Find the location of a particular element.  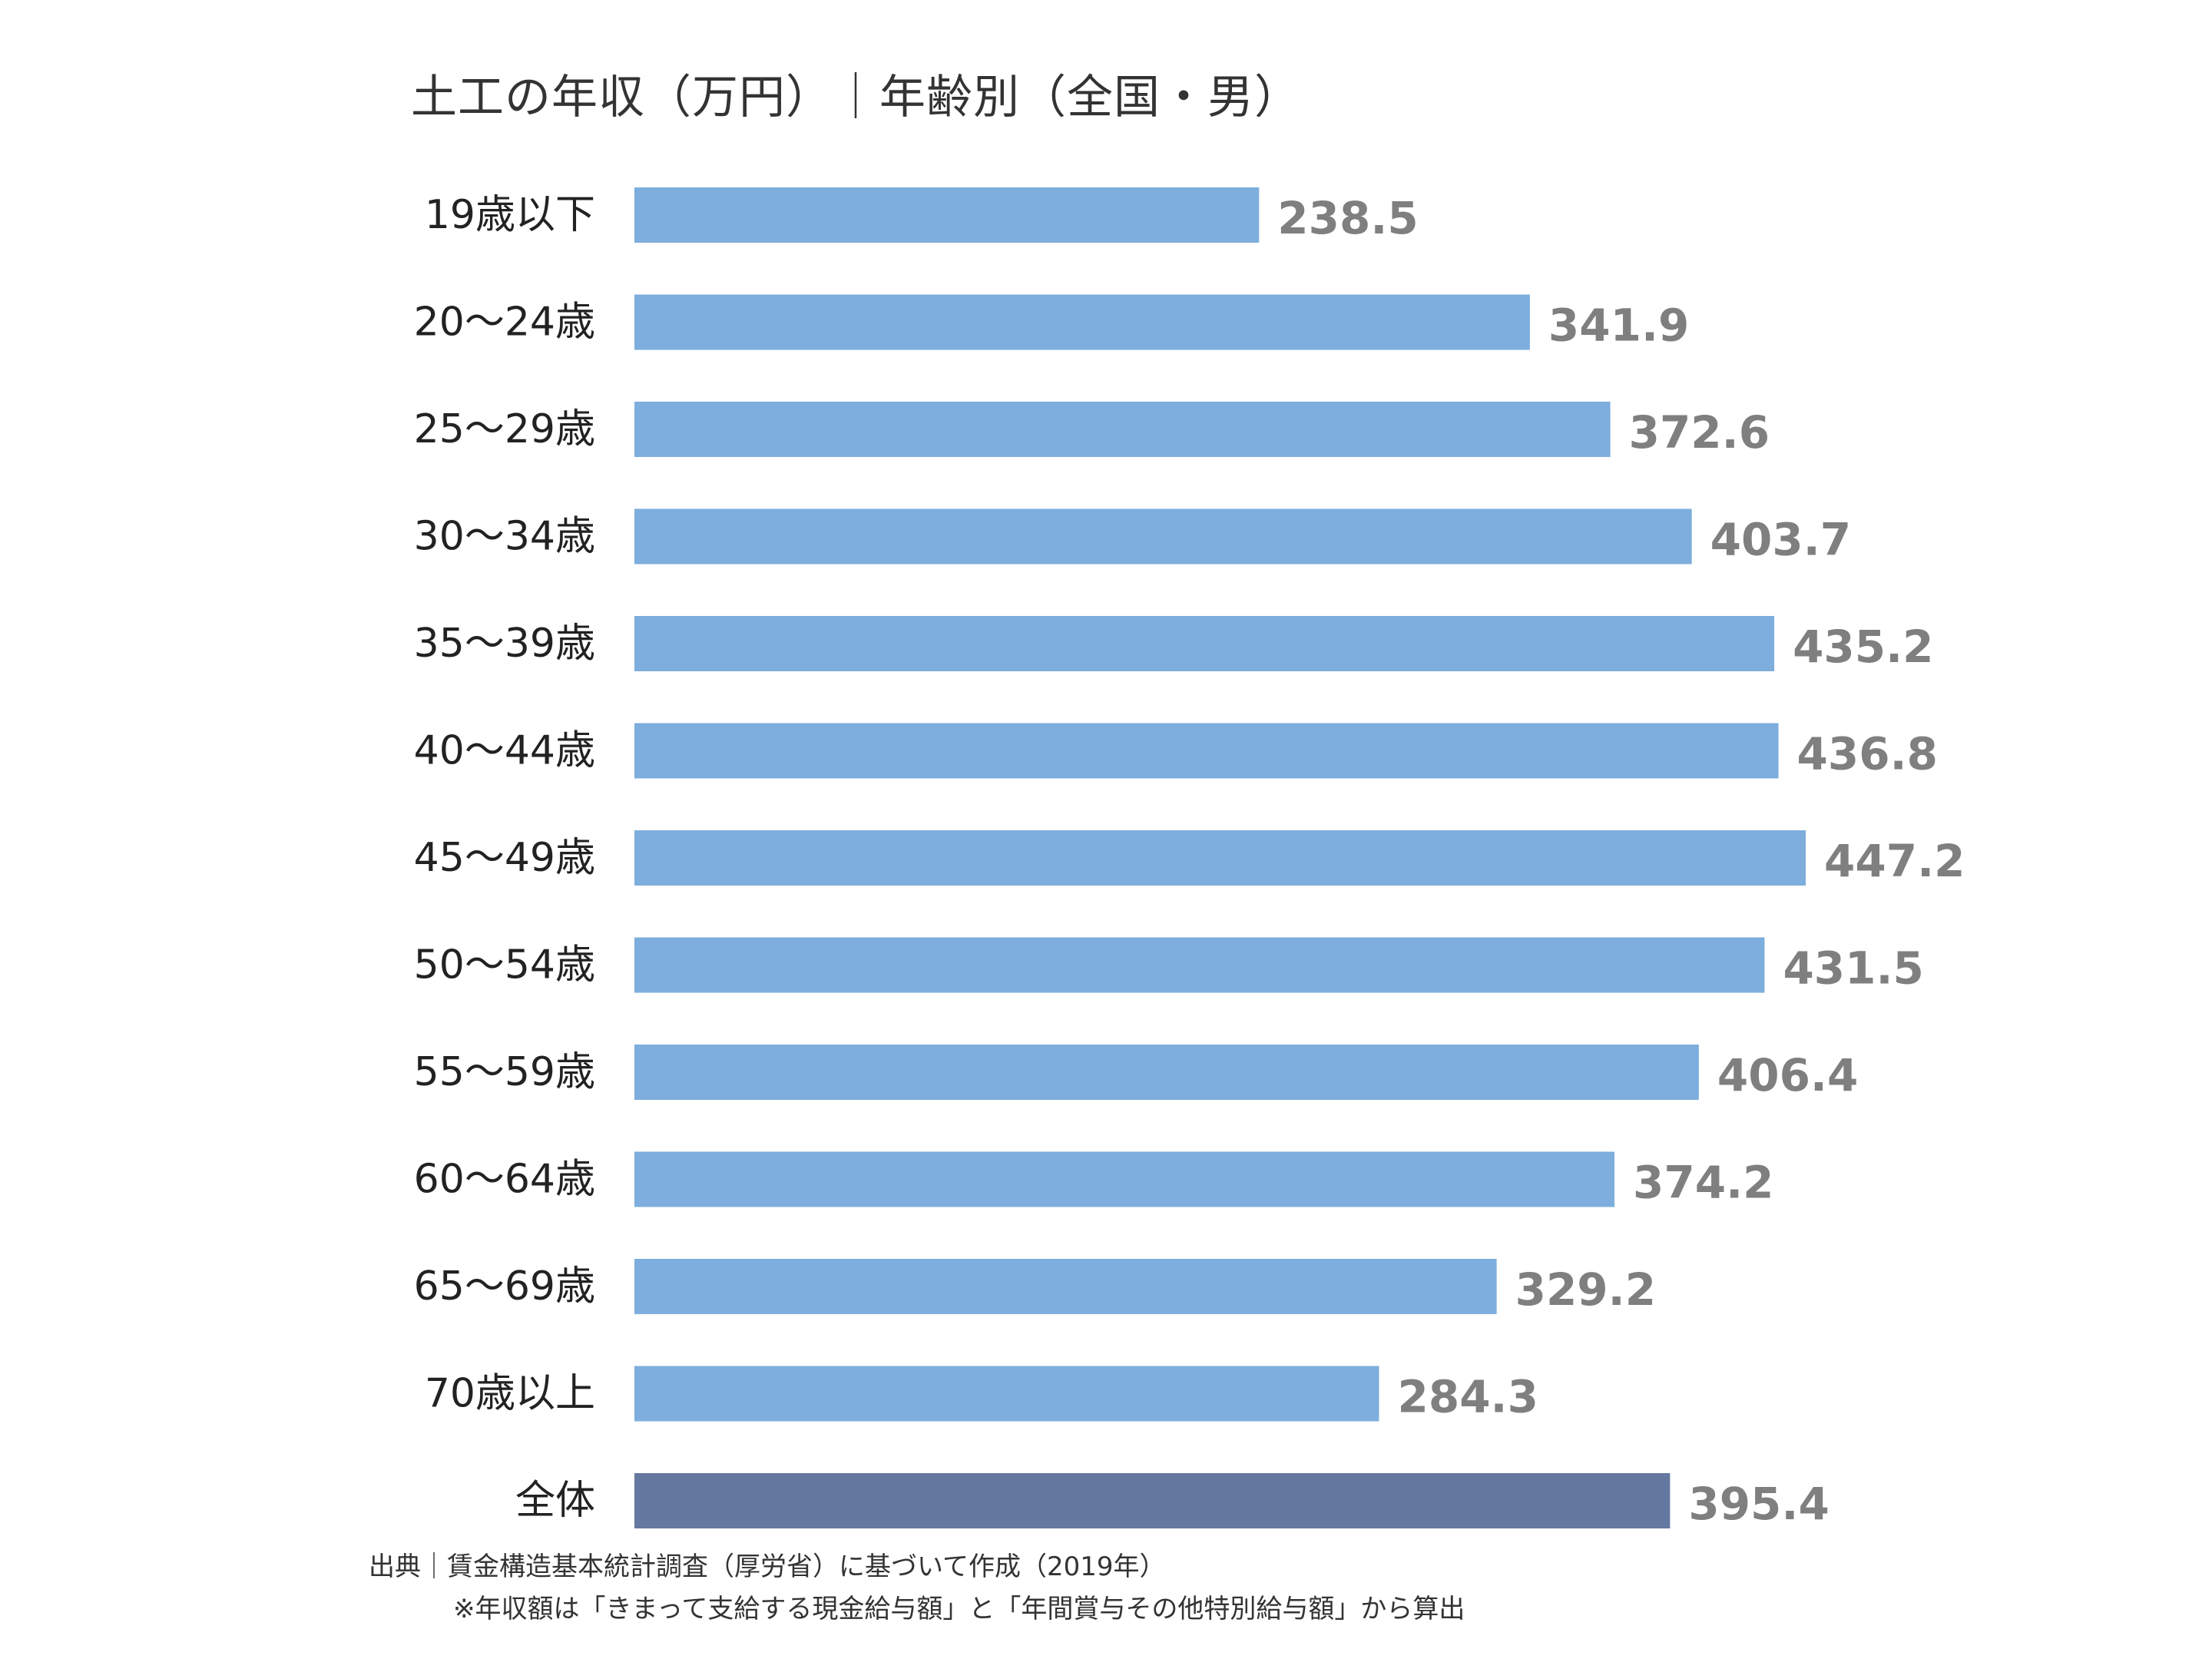

category-label: 40～44歳 is located at coordinates (505, 751).